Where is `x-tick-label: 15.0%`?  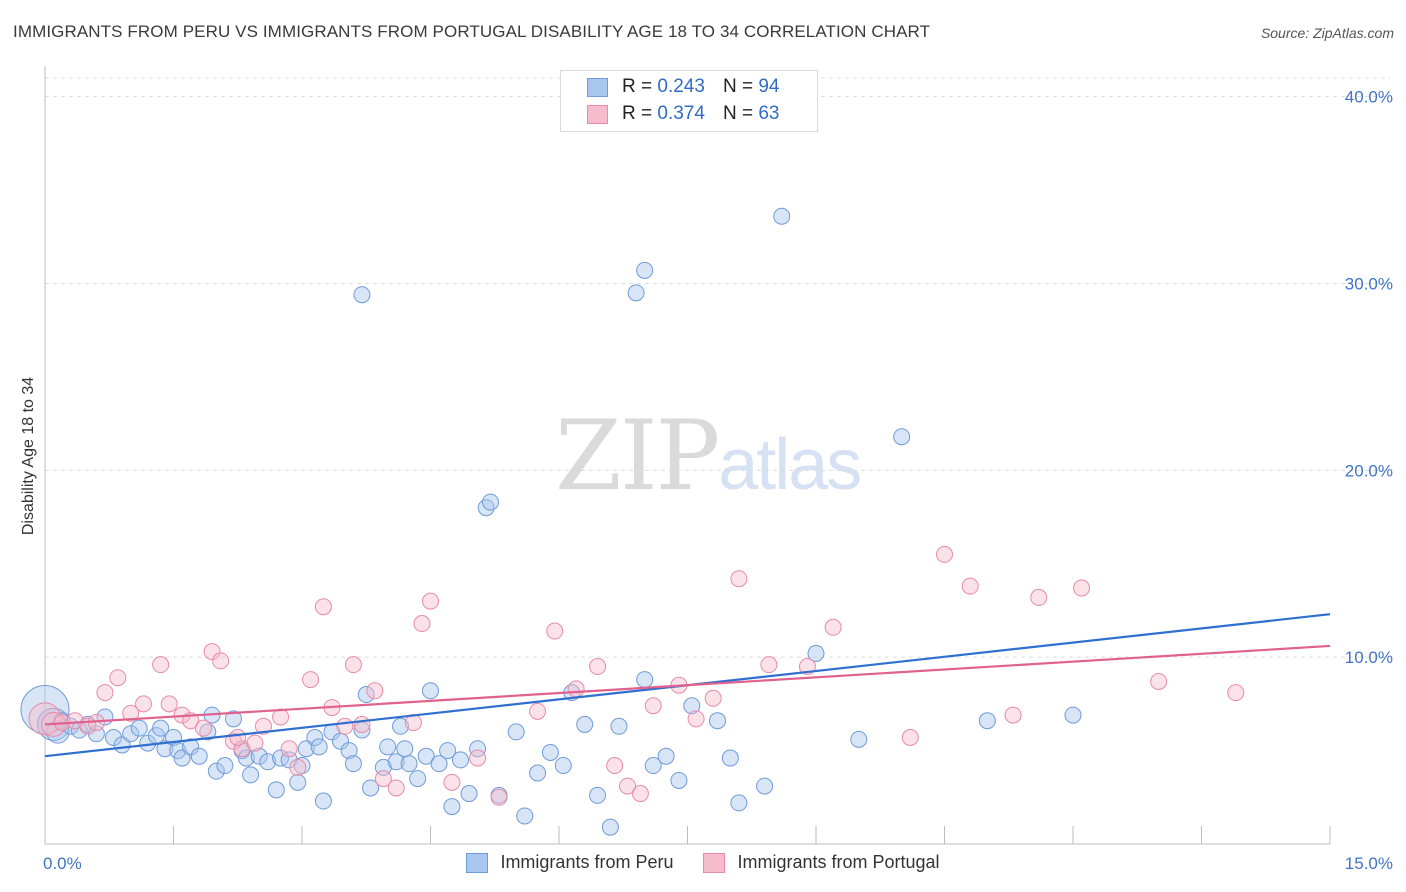 x-tick-label: 15.0% is located at coordinates (1369, 863).